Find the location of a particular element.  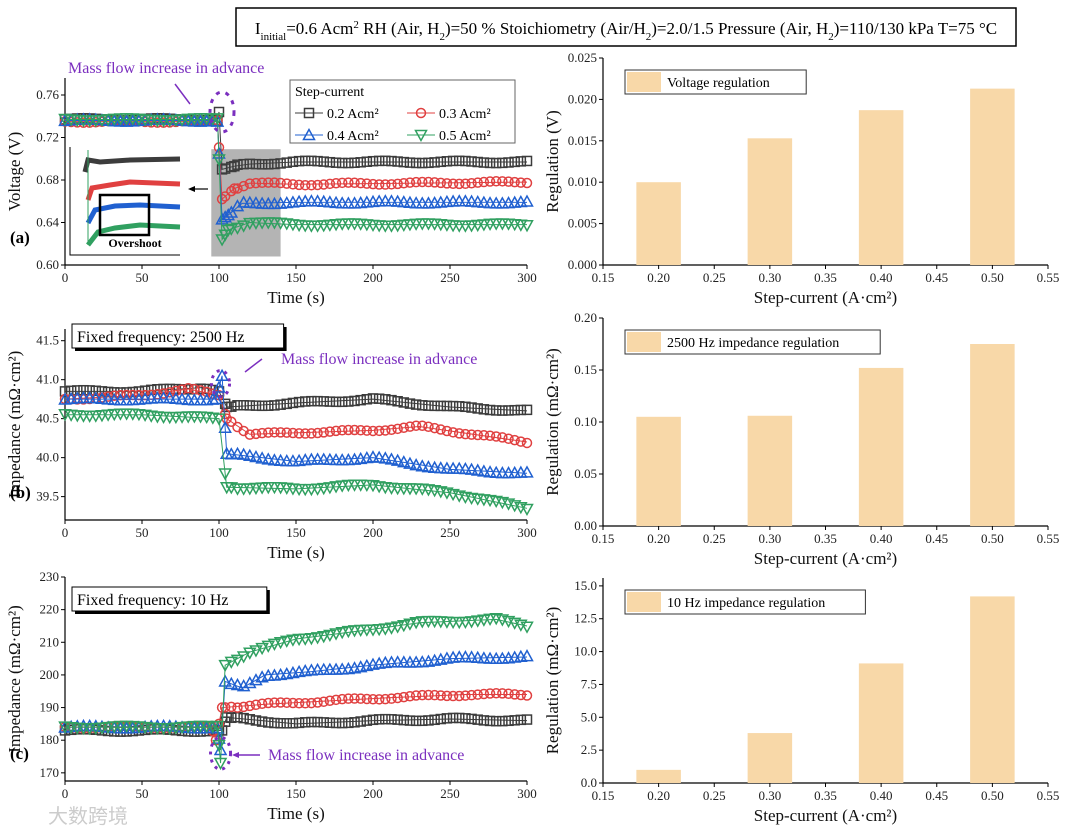

x-tick-label: 0.40 is located at coordinates (881, 277).